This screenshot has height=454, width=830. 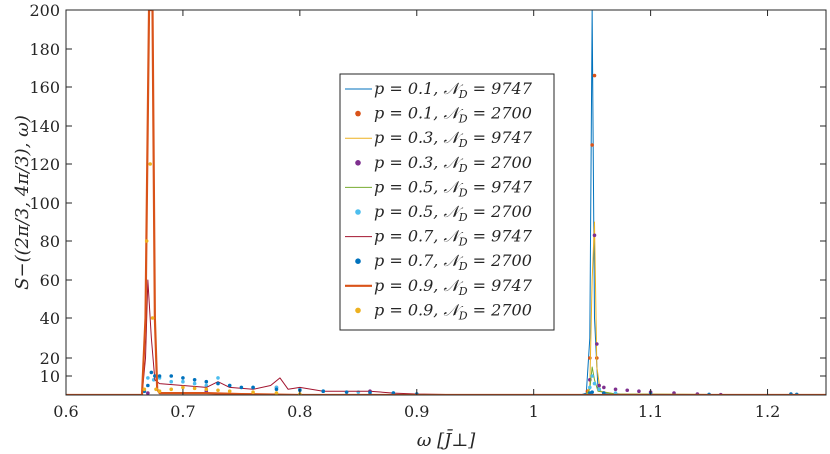 What do you see at coordinates (453, 188) in the screenshot?
I see `legend-label: p = 0.5, 𝒩D = 9747` at bounding box center [453, 188].